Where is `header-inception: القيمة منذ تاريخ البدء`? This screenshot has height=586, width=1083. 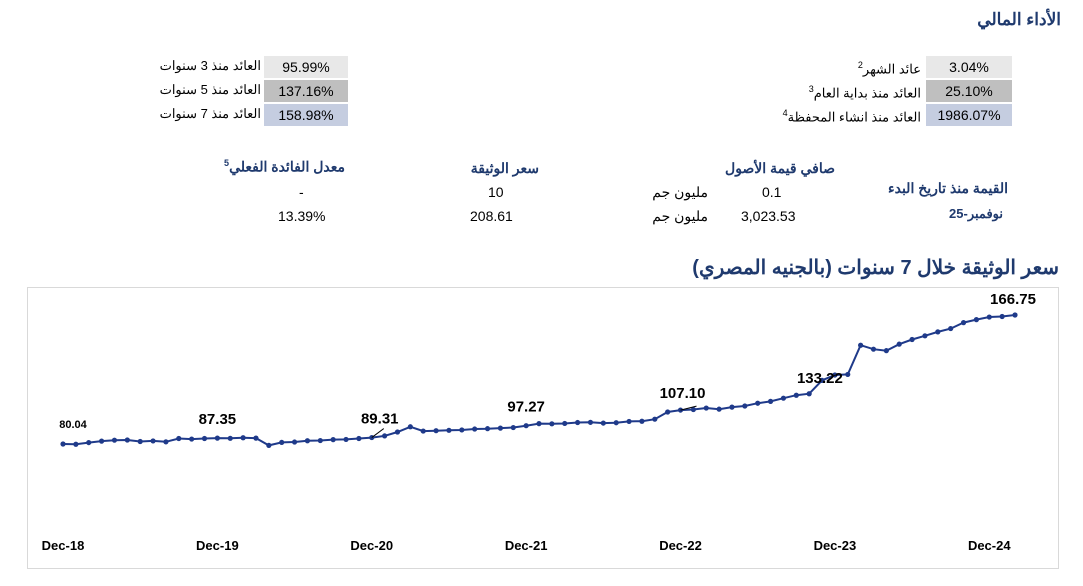
header-inception: القيمة منذ تاريخ البدء is located at coordinates (948, 188).